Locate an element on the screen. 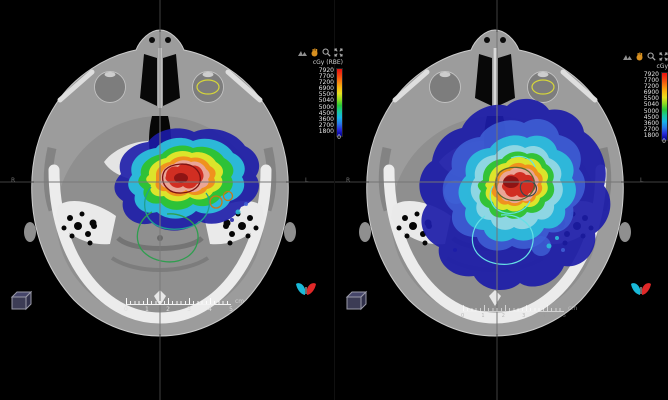 The height and width of the screenshot is (400, 668). isodose-hotspot is located at coordinates (181, 178).